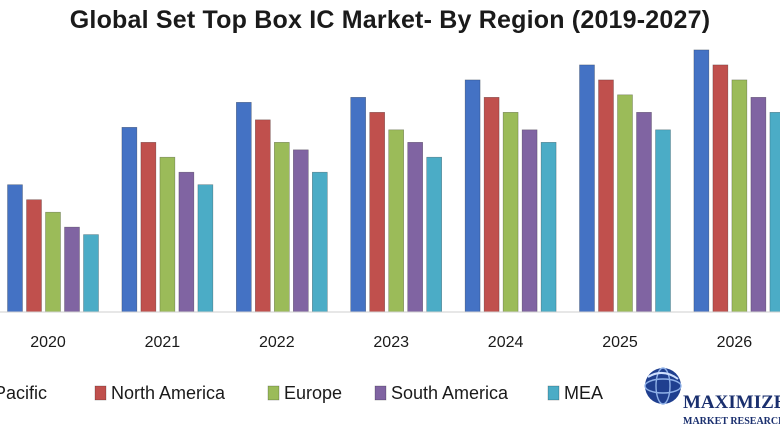 This screenshot has height=440, width=780. What do you see at coordinates (163, 342) in the screenshot?
I see `x-tick-label: 2021` at bounding box center [163, 342].